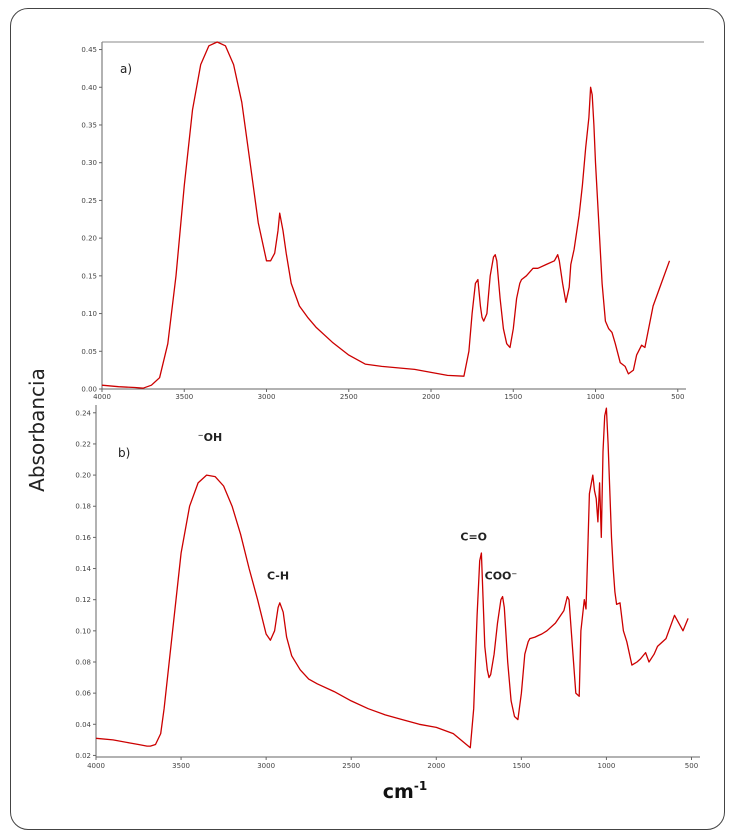 The width and height of the screenshot is (737, 839). What do you see at coordinates (501, 575) in the screenshot?
I see `peak-annotation: COO⁻` at bounding box center [501, 575].